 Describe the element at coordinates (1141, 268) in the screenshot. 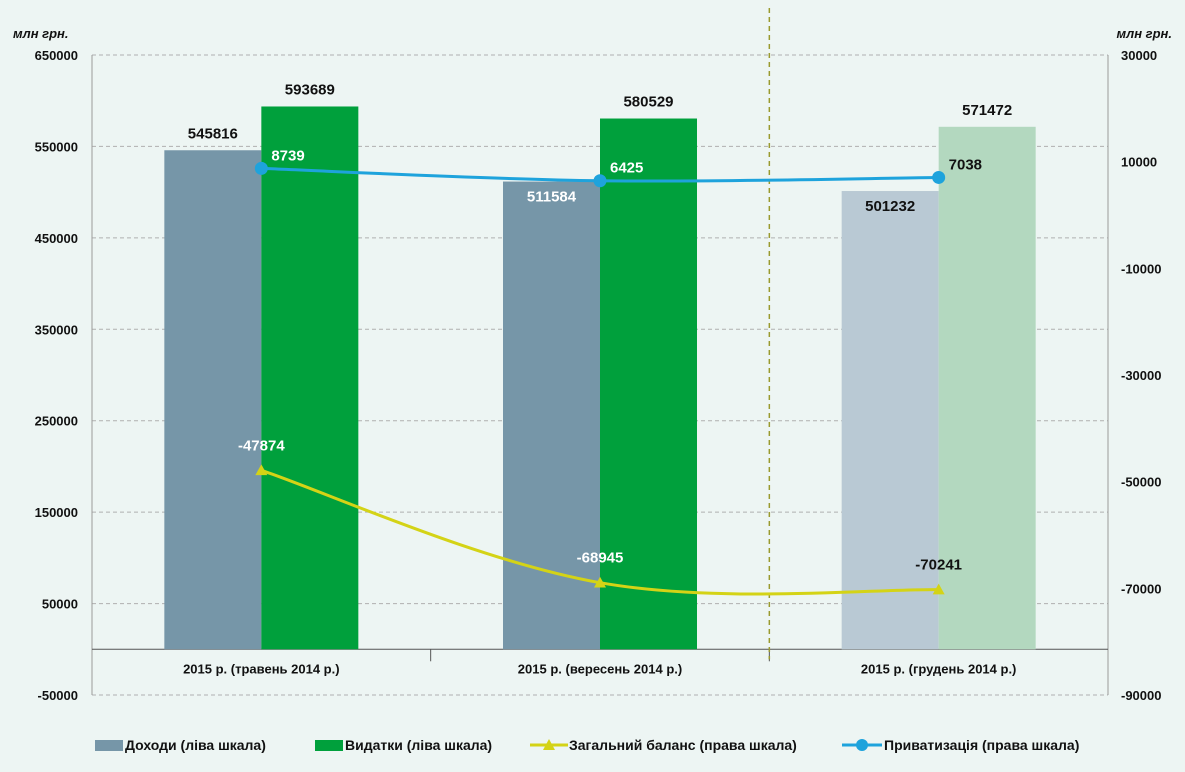

I see `right-tick-label: -10000` at that location.